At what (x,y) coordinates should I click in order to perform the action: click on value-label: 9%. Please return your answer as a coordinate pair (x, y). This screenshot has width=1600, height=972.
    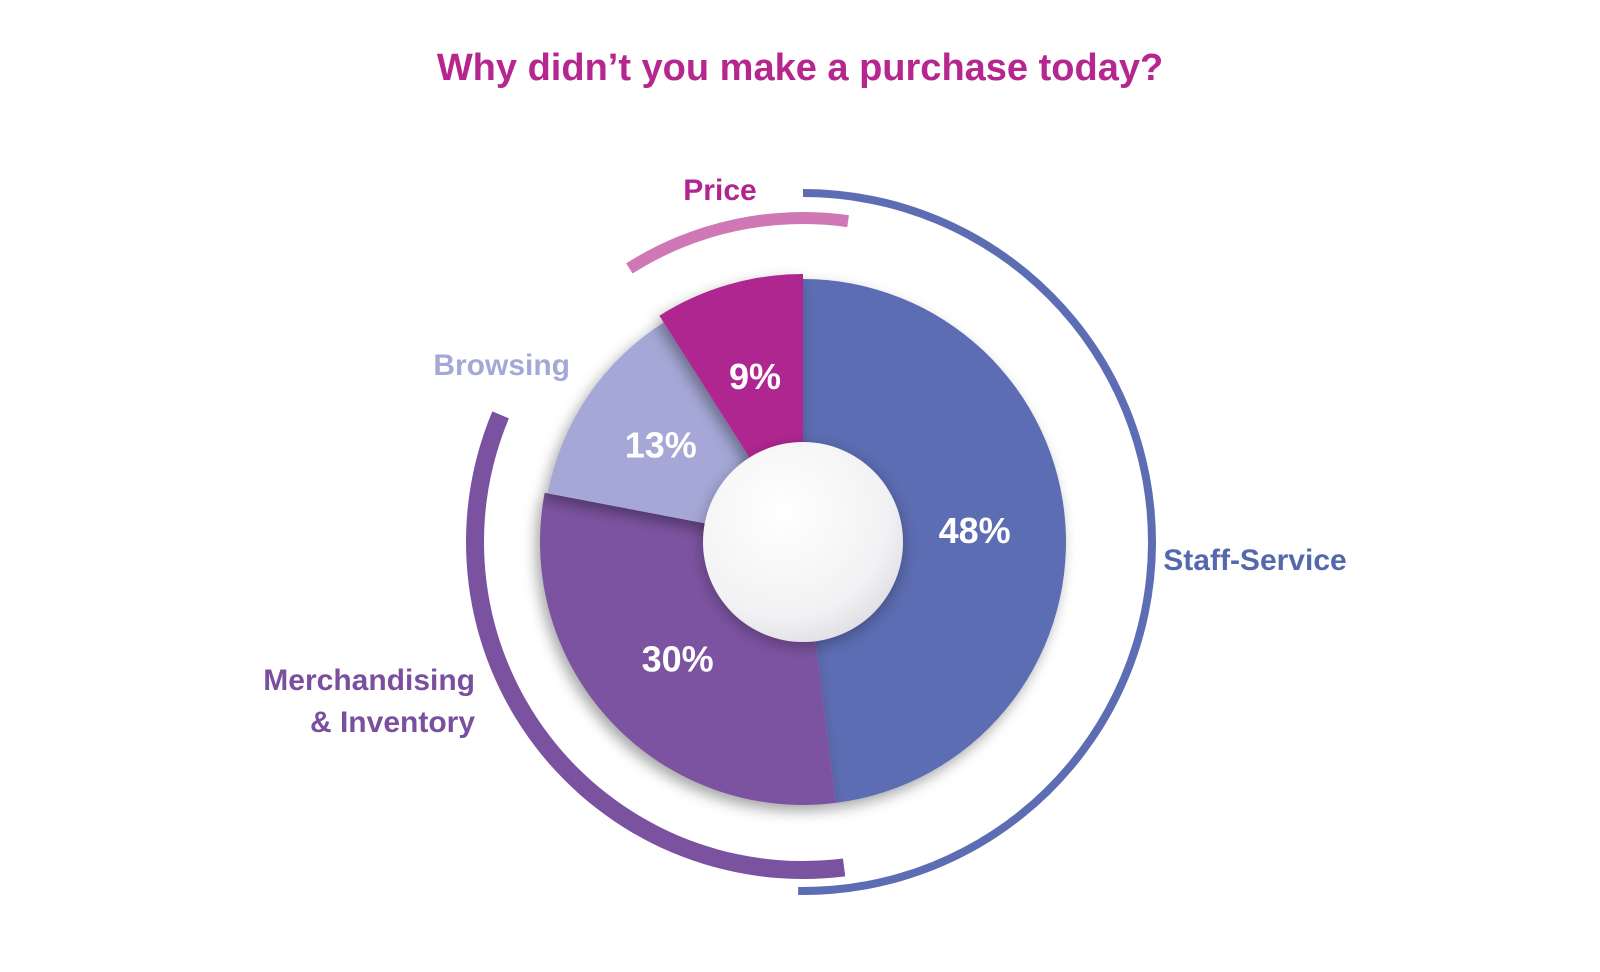
    Looking at the image, I should click on (755, 376).